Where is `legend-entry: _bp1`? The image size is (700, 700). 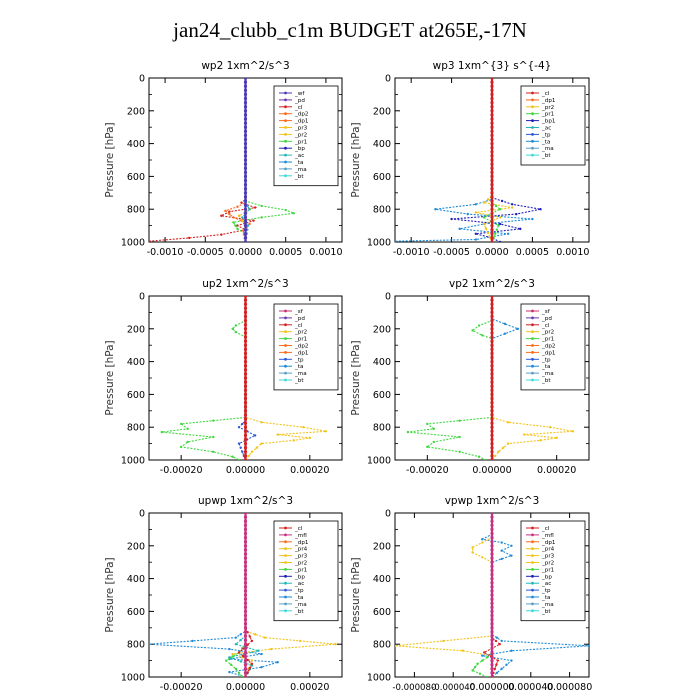
legend-entry: _bp1 is located at coordinates (548, 122).